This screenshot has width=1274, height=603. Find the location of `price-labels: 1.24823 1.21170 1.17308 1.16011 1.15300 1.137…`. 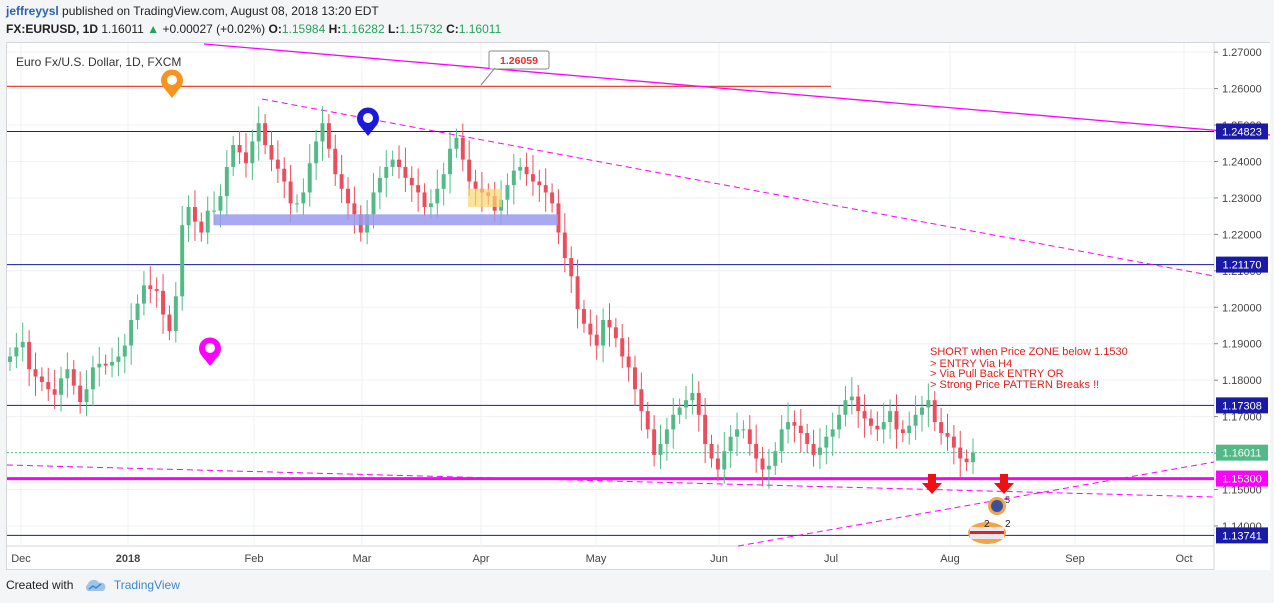

price-labels: 1.24823 1.21170 1.17308 1.16011 1.15300 1.137… is located at coordinates (1242, 333).